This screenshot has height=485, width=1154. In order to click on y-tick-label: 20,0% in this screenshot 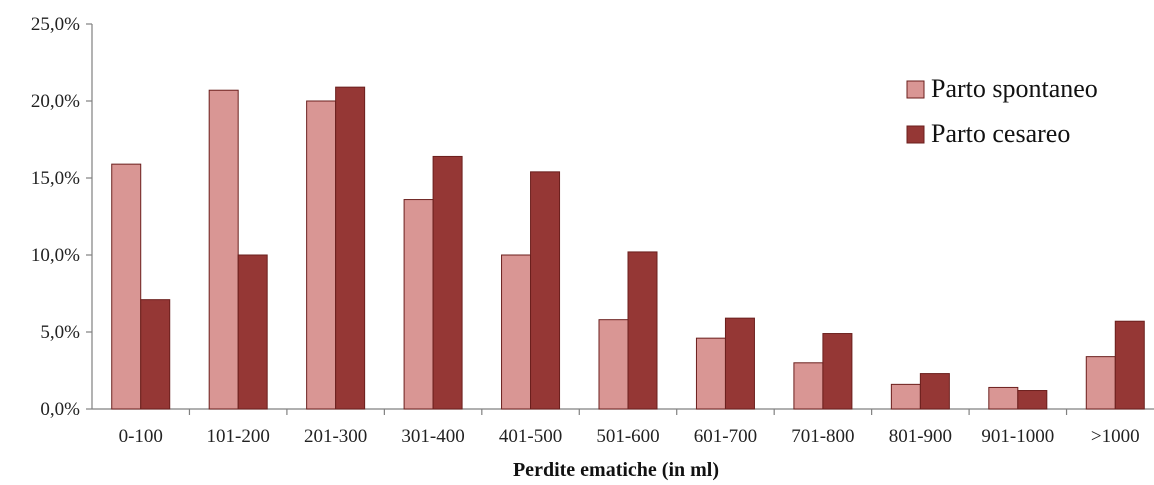, I will do `click(55, 101)`.